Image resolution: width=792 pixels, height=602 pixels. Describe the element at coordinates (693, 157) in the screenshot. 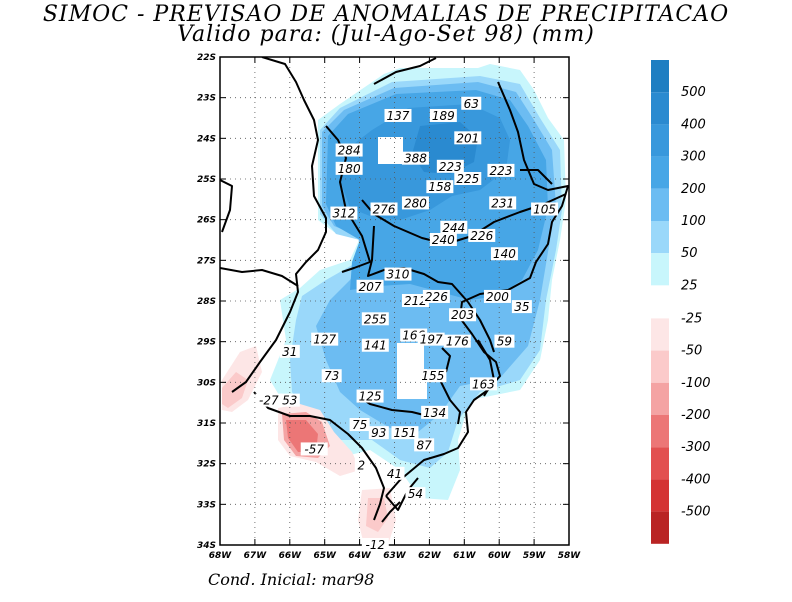

I see `legend-label: 300` at that location.